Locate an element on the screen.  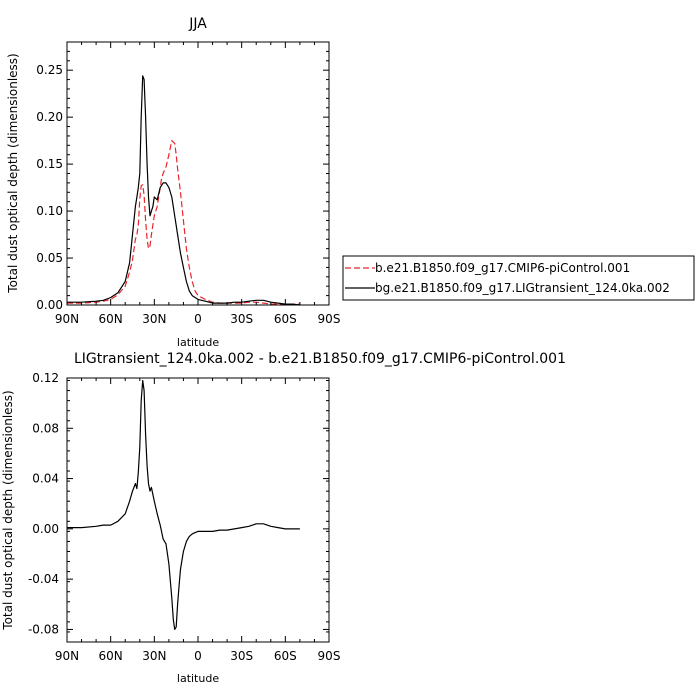
top-chart-y-tick-label: 0.15 is located at coordinates (49, 164).